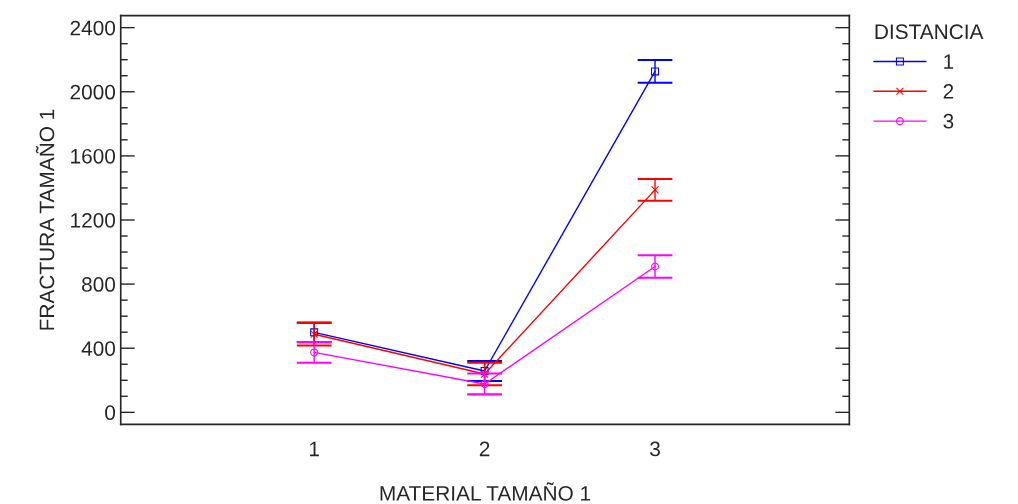 The width and height of the screenshot is (1018, 504). Describe the element at coordinates (99, 284) in the screenshot. I see `y-tick-label: 800` at that location.